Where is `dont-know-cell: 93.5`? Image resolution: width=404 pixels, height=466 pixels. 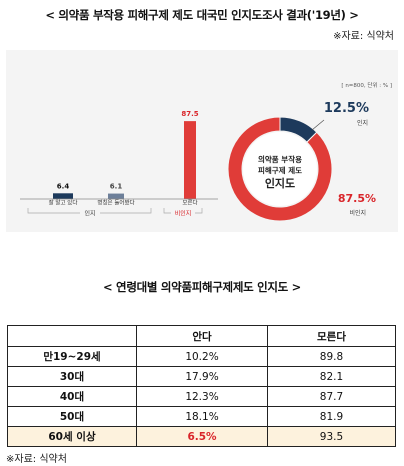
dont-know-cell: 93.5 is located at coordinates (331, 436).